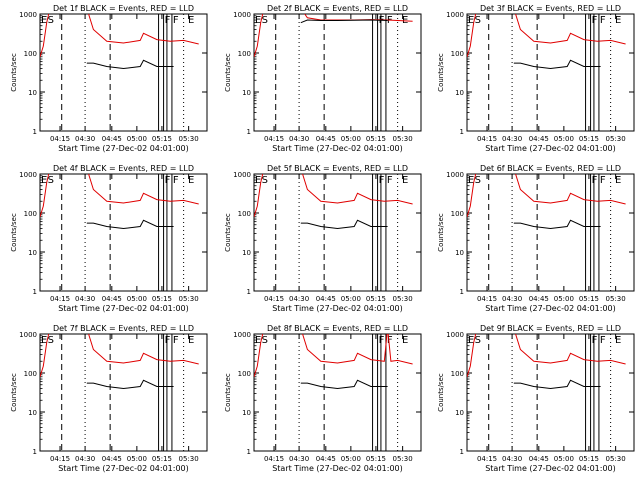 The image size is (640, 480). What do you see at coordinates (337, 8) in the screenshot?
I see `panel-title: Det 2f BLACK = Events, RED = LLD` at bounding box center [337, 8].